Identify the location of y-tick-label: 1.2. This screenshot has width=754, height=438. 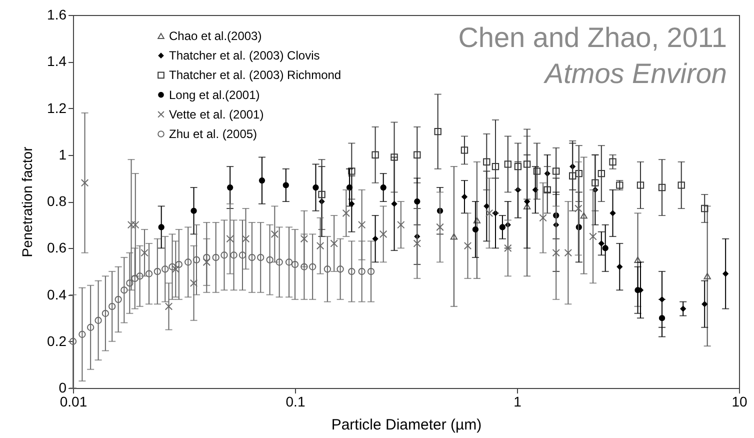
(57, 108).